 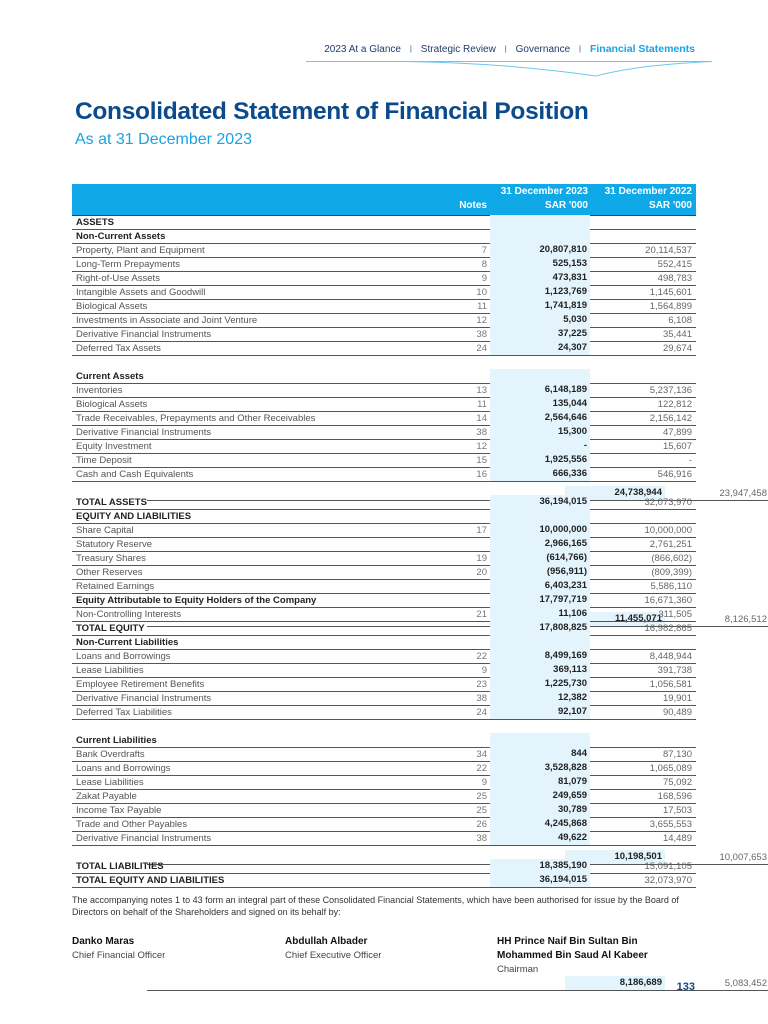 What do you see at coordinates (670, 292) in the screenshot?
I see `value-2022: 1,145,601` at bounding box center [670, 292].